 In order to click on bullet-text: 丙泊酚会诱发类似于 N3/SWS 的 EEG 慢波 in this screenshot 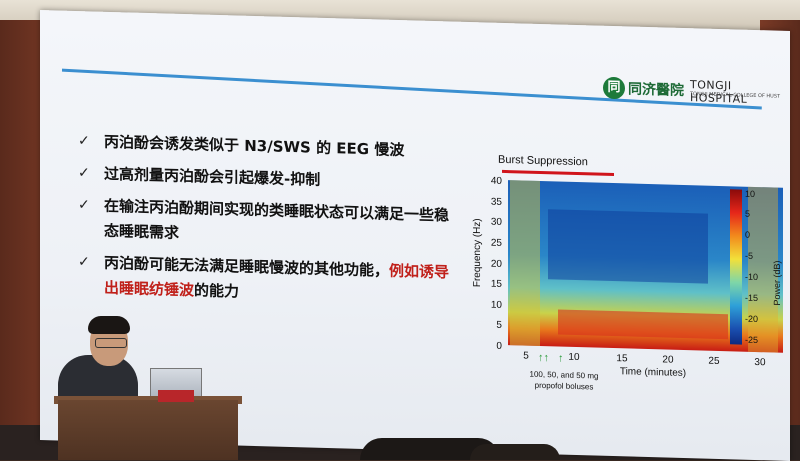, I will do `click(254, 146)`.